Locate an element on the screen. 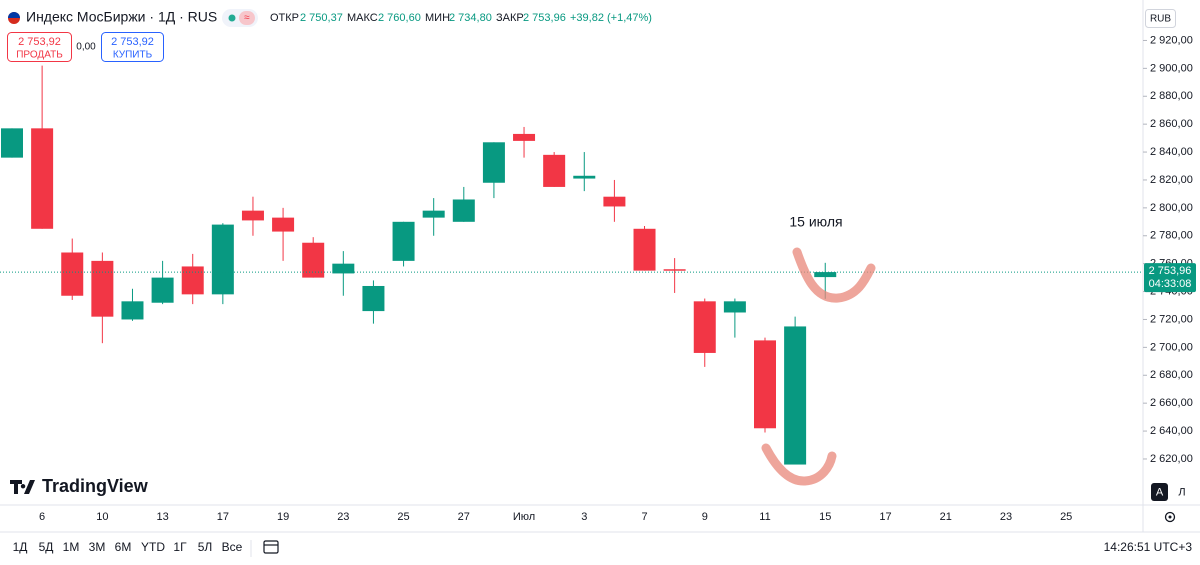 The image size is (1200, 565). x-tick-label: 9 is located at coordinates (705, 517).